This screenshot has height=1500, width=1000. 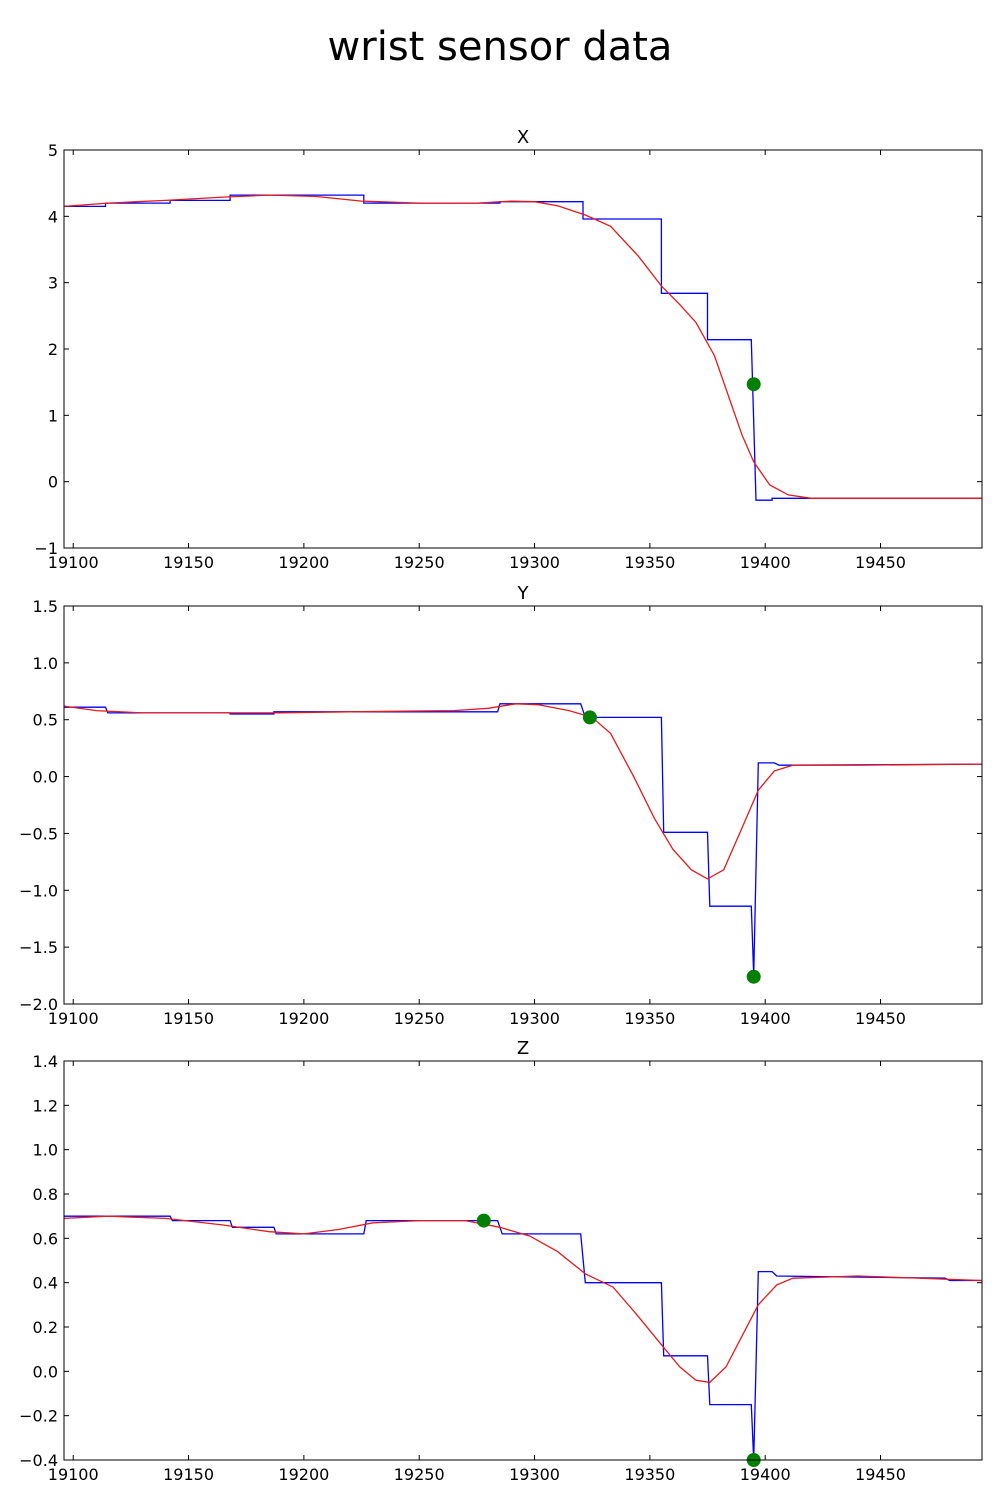 I want to click on y-tick-label: −0.5, so click(x=38, y=833).